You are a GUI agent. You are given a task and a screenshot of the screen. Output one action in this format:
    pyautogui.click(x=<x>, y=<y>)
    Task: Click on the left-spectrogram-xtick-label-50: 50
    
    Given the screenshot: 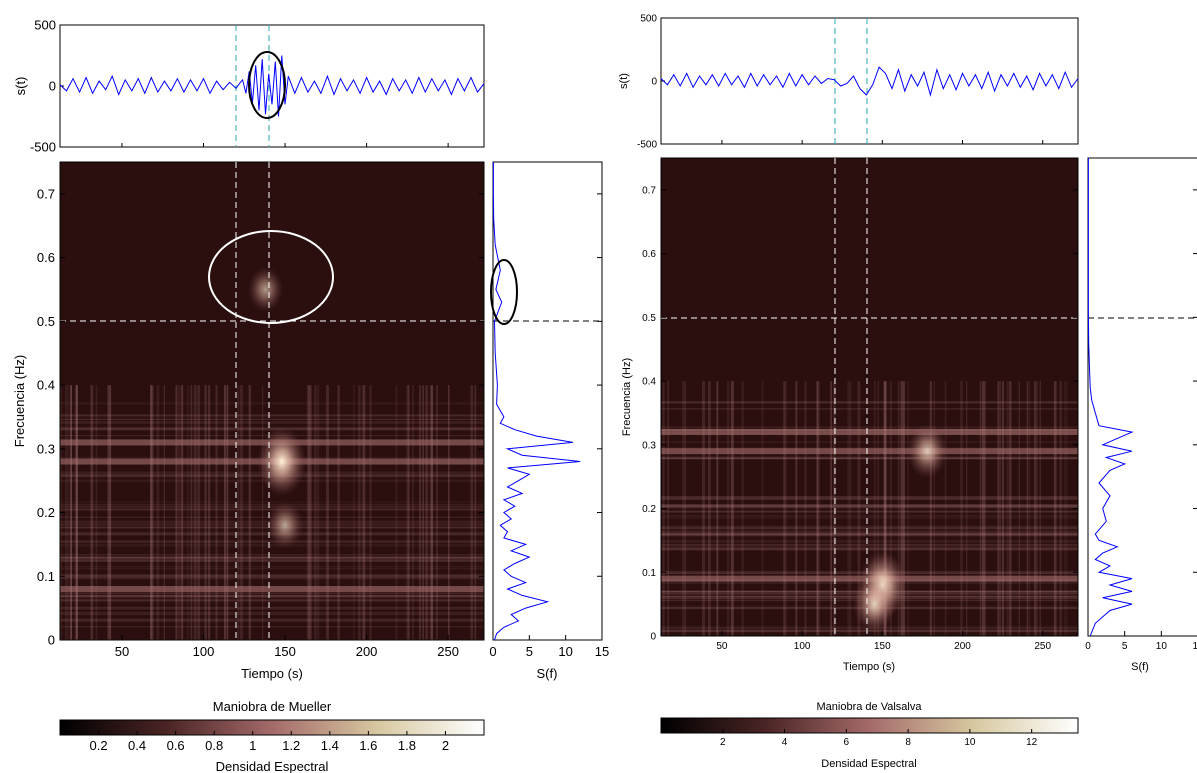 What is the action you would take?
    pyautogui.click(x=122, y=651)
    